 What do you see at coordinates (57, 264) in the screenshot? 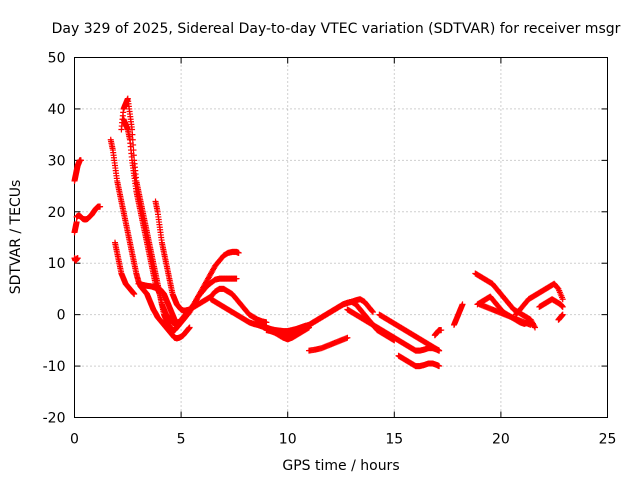
I see `y-tick-label: 10` at bounding box center [57, 264].